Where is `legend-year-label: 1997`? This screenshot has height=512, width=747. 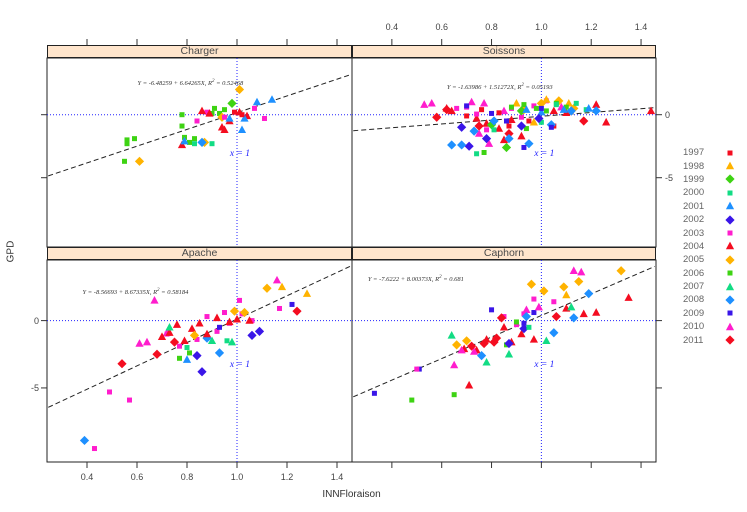 legend-year-label: 1997 is located at coordinates (694, 153).